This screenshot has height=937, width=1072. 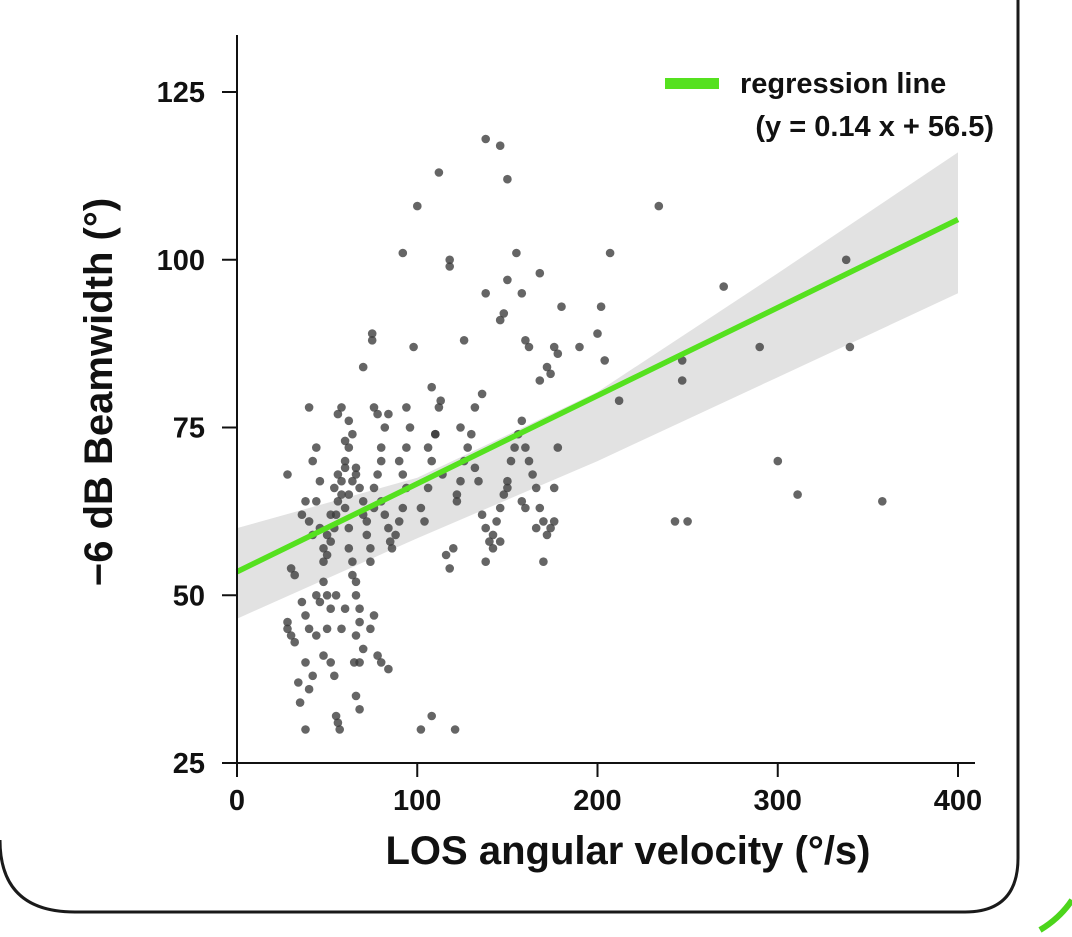 I want to click on legend-swatch, so click(x=692, y=83).